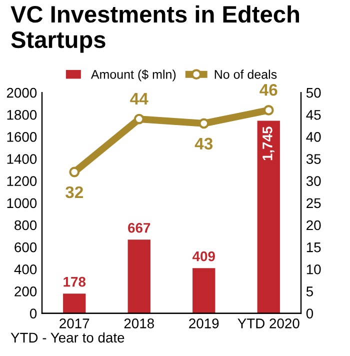  What do you see at coordinates (139, 323) in the screenshot?
I see `x-tick-label: 2018` at bounding box center [139, 323].